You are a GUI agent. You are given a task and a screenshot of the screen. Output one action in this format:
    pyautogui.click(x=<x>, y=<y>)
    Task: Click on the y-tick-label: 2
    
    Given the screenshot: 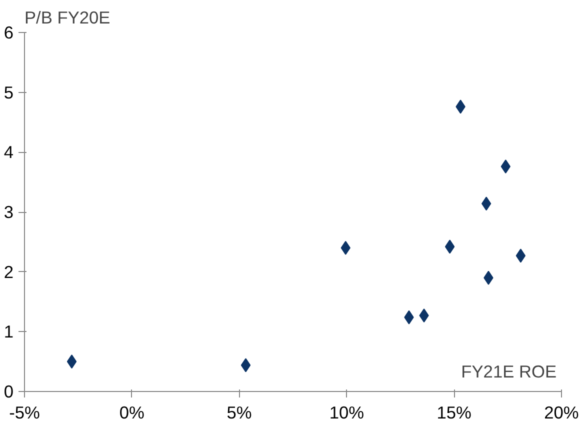 What is the action you would take?
    pyautogui.click(x=9, y=272)
    